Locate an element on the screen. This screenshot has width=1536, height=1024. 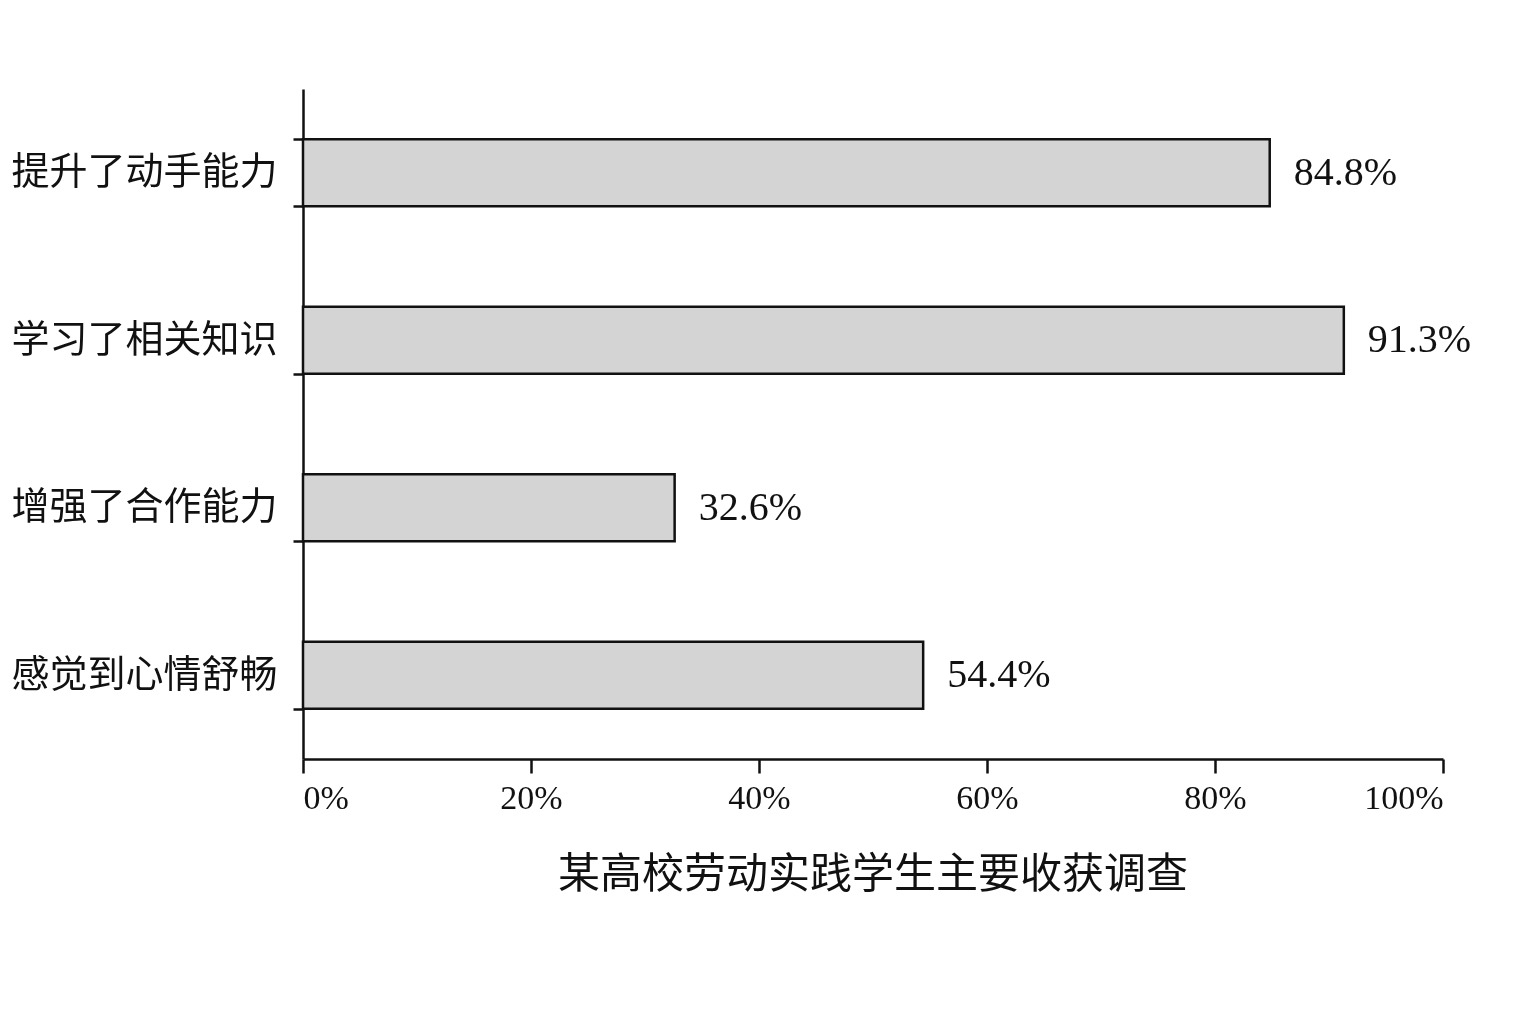
x-tick-label: 80% is located at coordinates (1215, 797).